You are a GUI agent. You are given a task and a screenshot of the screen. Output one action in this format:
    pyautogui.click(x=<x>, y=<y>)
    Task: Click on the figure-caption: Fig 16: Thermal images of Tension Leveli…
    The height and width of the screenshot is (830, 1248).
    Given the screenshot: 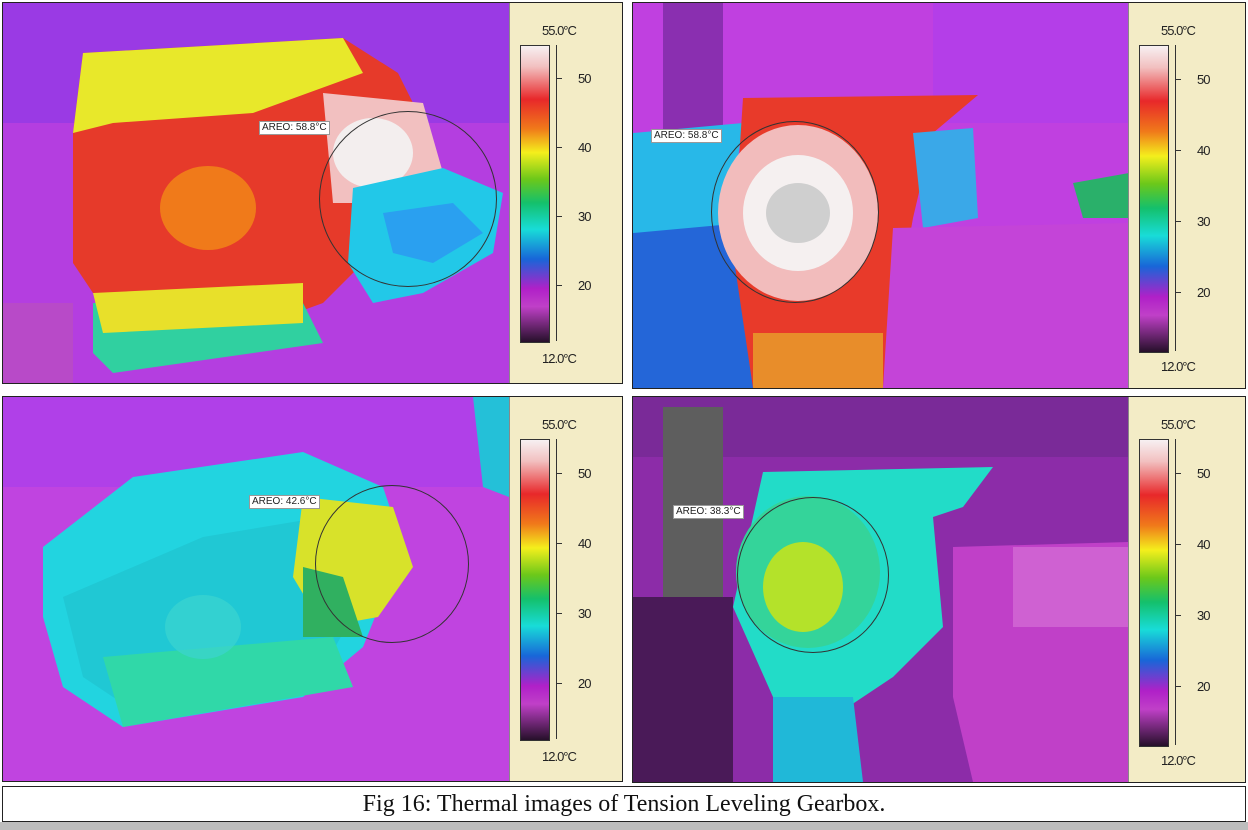 What is the action you would take?
    pyautogui.click(x=624, y=804)
    